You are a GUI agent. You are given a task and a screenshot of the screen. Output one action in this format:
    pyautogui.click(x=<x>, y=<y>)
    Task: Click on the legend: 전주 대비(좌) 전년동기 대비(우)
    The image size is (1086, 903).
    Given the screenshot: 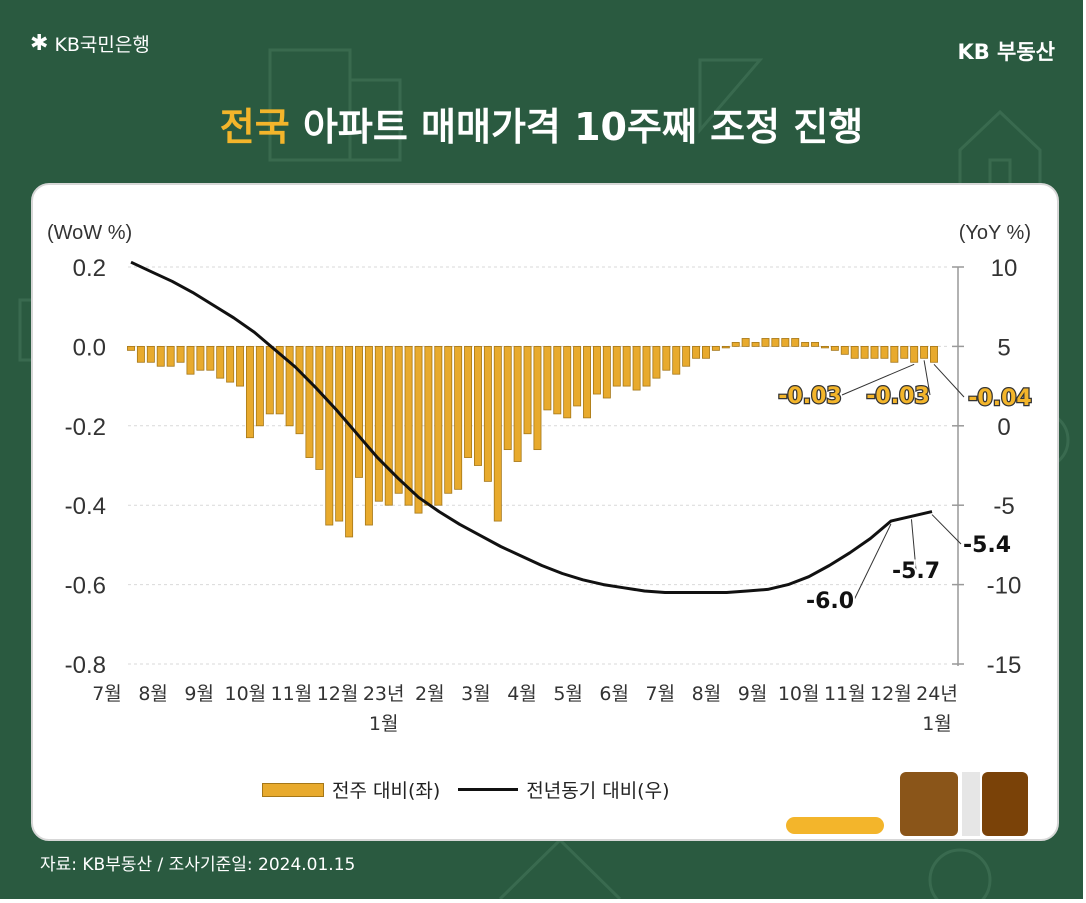 What is the action you would take?
    pyautogui.click(x=466, y=789)
    